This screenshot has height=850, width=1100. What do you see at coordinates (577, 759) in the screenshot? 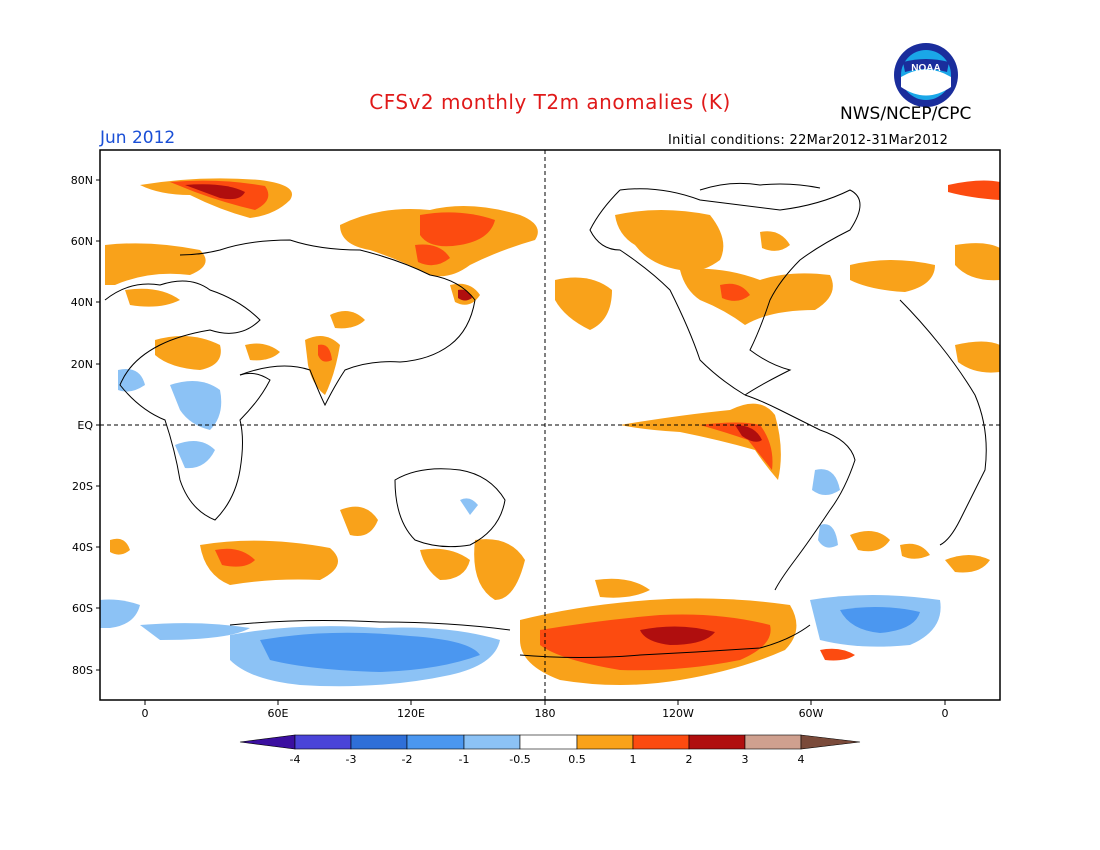
I see `colorbar-label-05: 0.5` at bounding box center [577, 759].